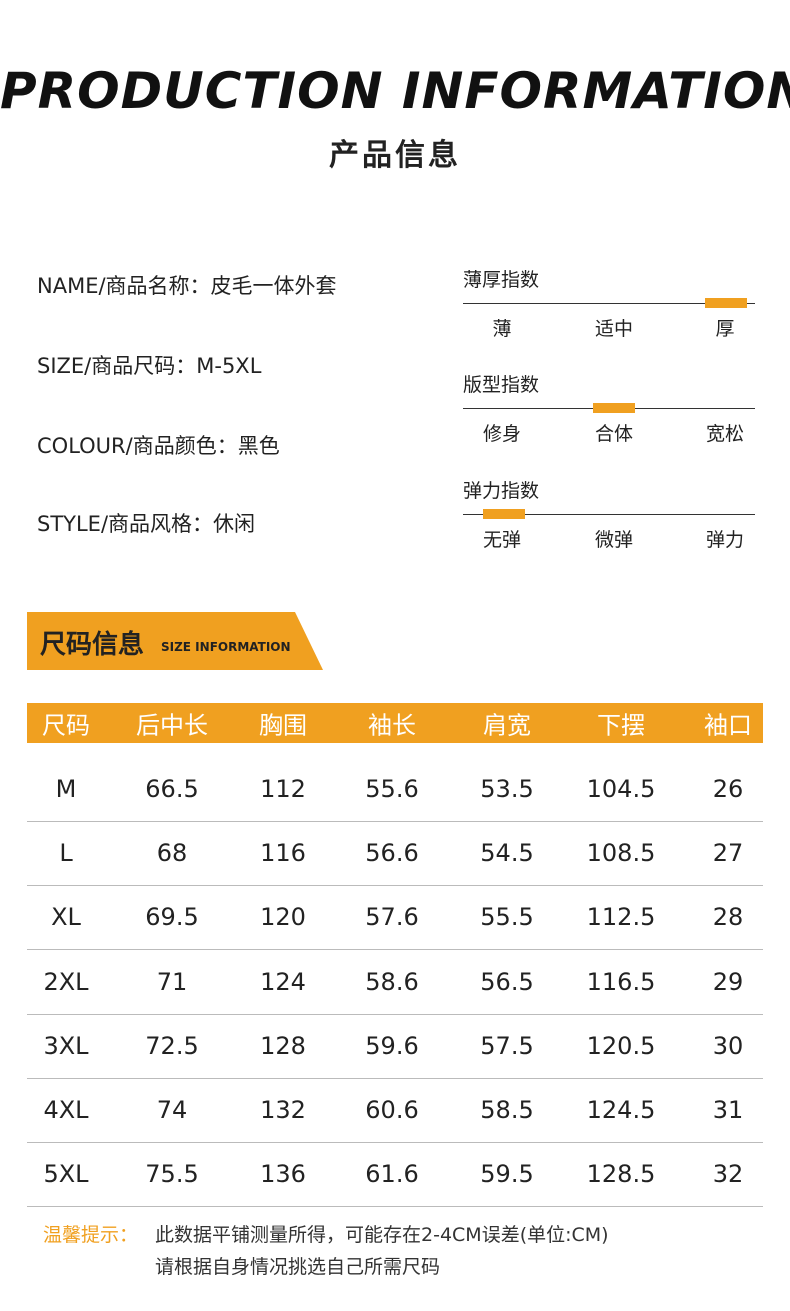  What do you see at coordinates (507, 789) in the screenshot?
I see `table-cell: 53.5` at bounding box center [507, 789].